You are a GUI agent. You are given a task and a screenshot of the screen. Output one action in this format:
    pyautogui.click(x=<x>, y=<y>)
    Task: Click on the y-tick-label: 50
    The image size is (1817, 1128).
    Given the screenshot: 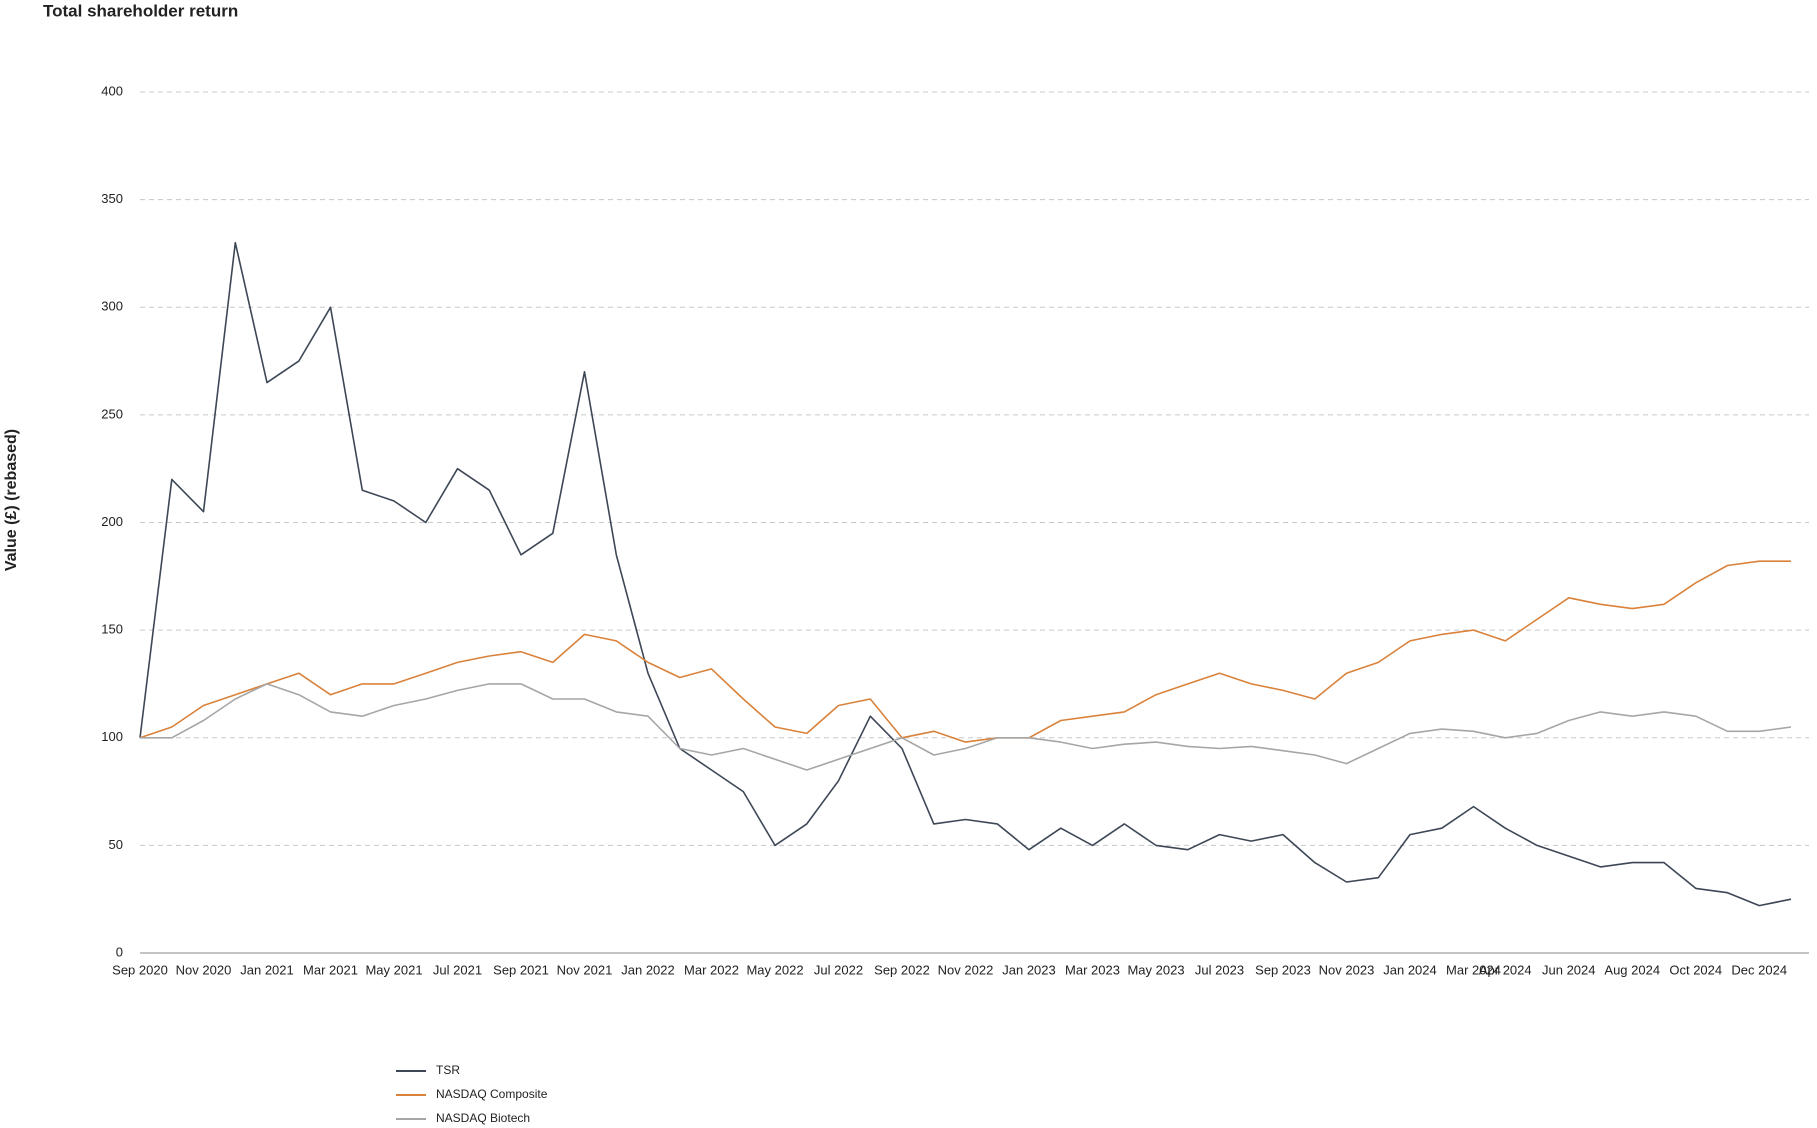 What is the action you would take?
    pyautogui.click(x=116, y=844)
    